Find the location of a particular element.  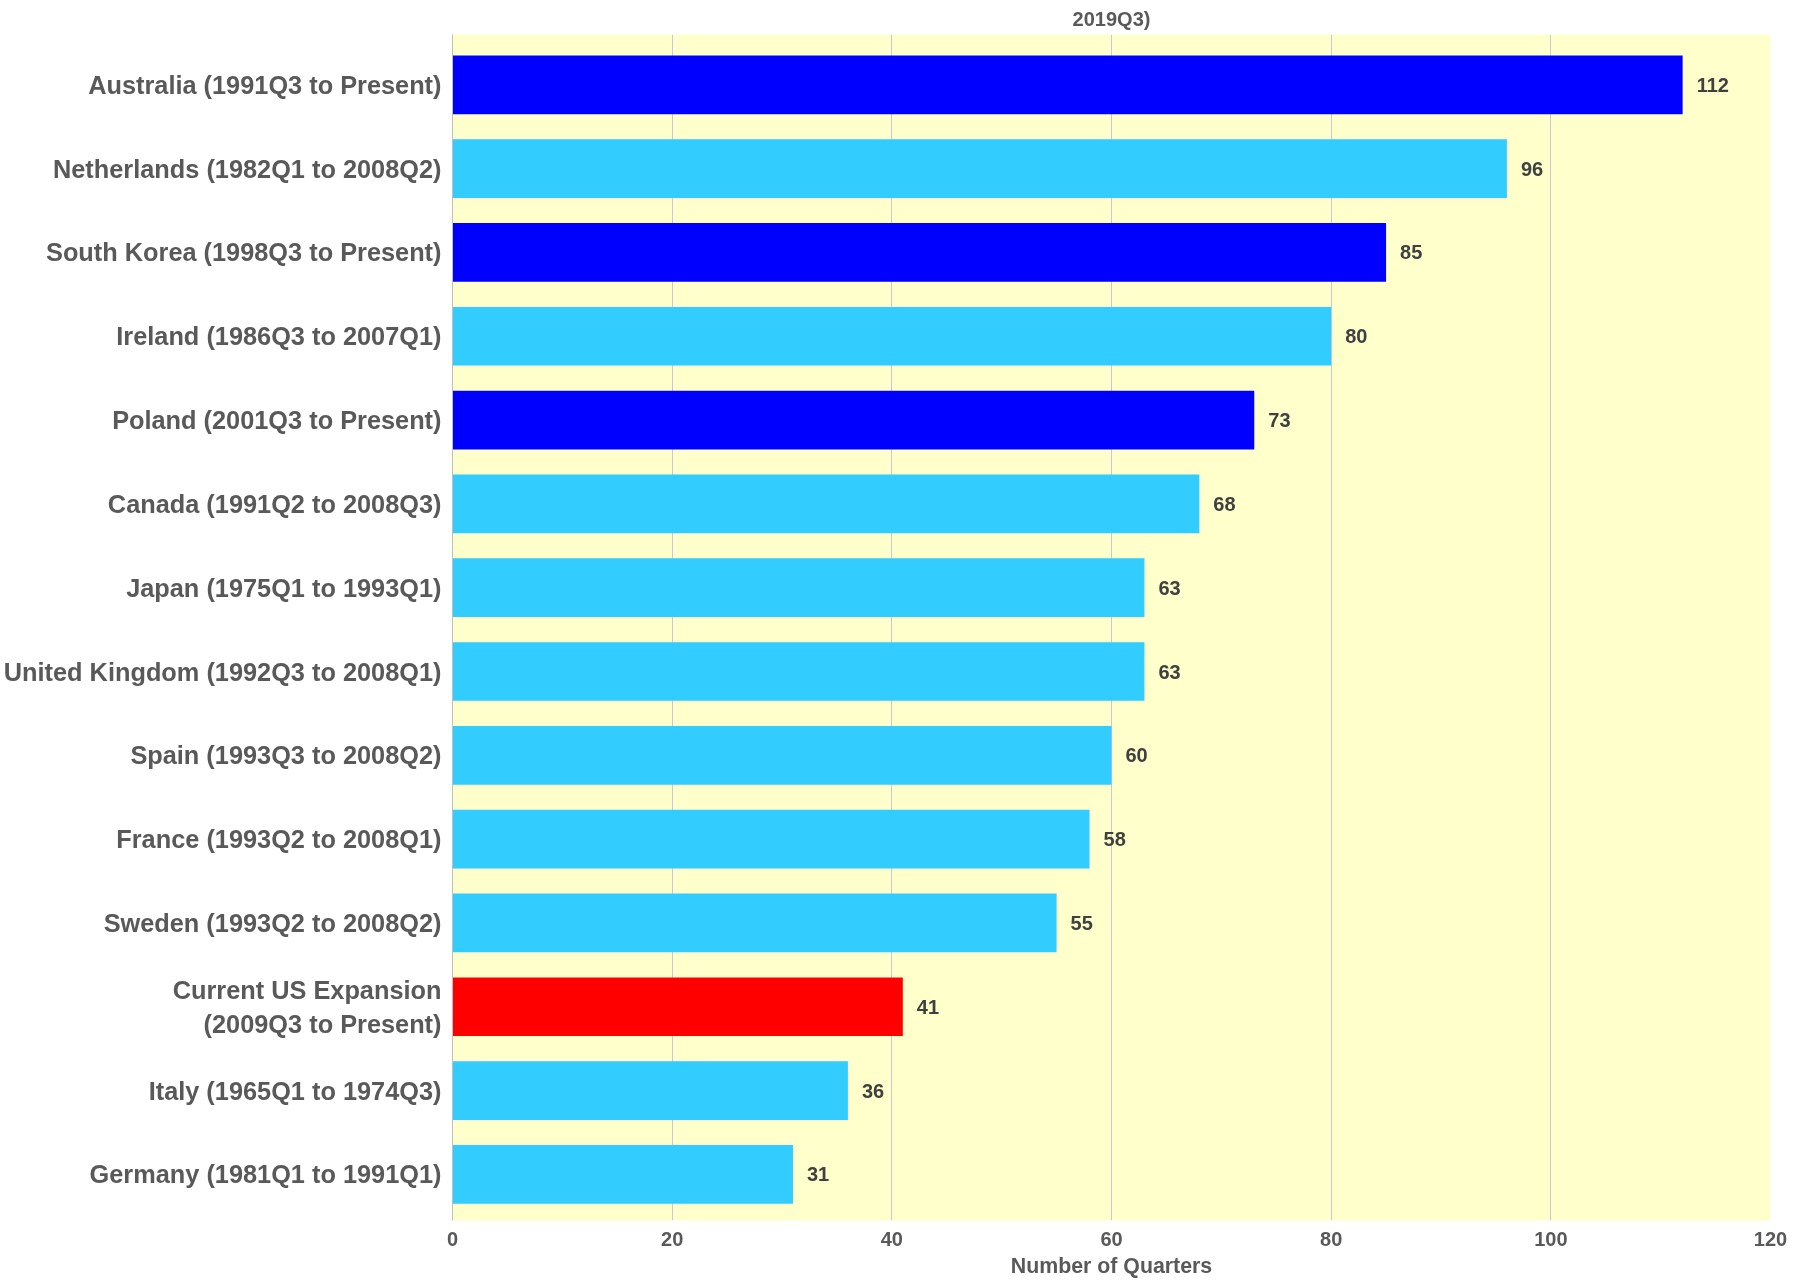

data-label: 31 is located at coordinates (818, 1174).